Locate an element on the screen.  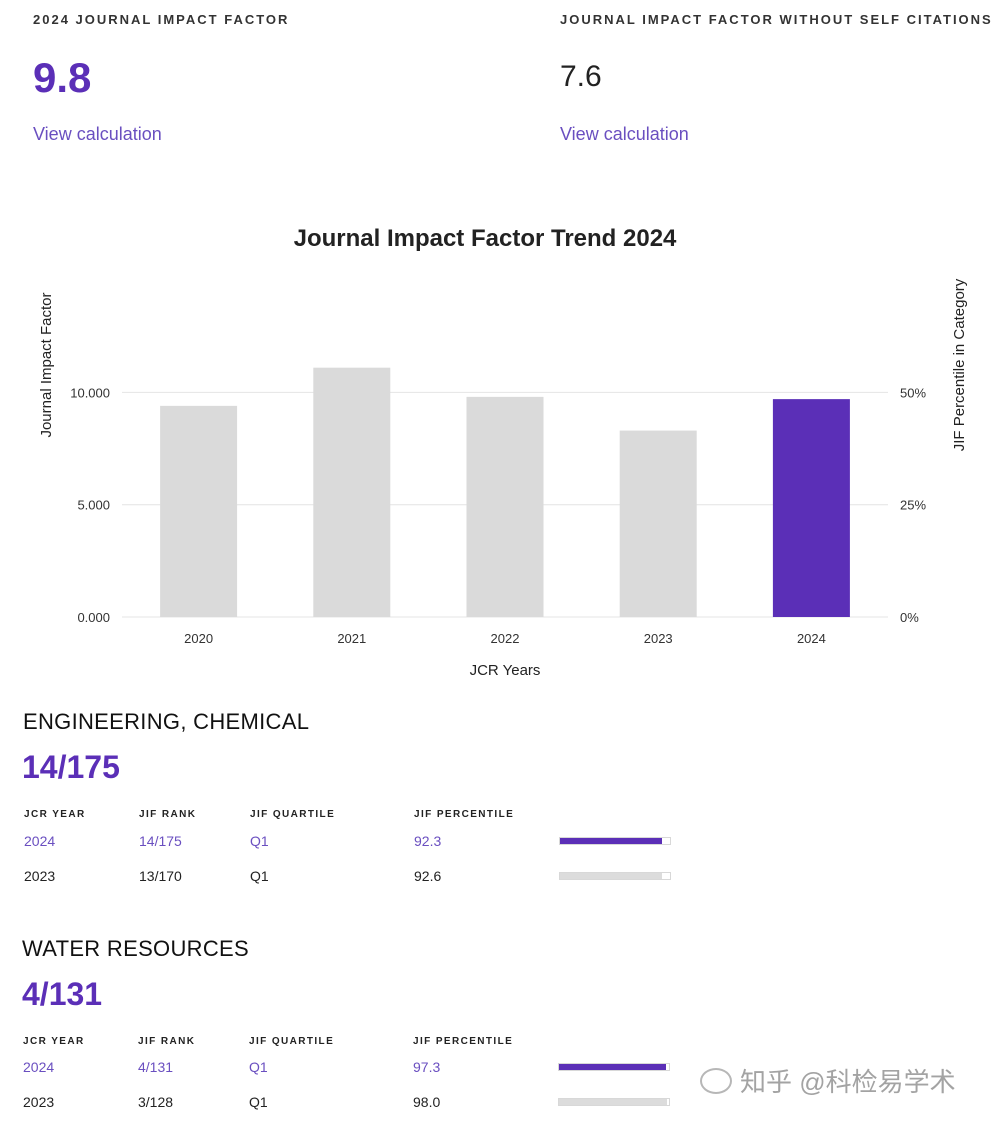
jif-no-self-value: 7.6 is located at coordinates (581, 76).